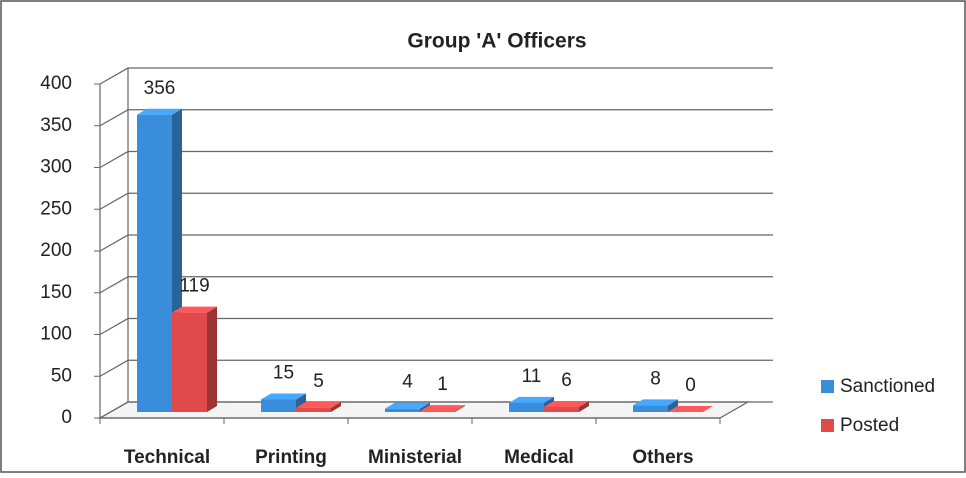  Describe the element at coordinates (407, 382) in the screenshot. I see `data-label: 4` at that location.